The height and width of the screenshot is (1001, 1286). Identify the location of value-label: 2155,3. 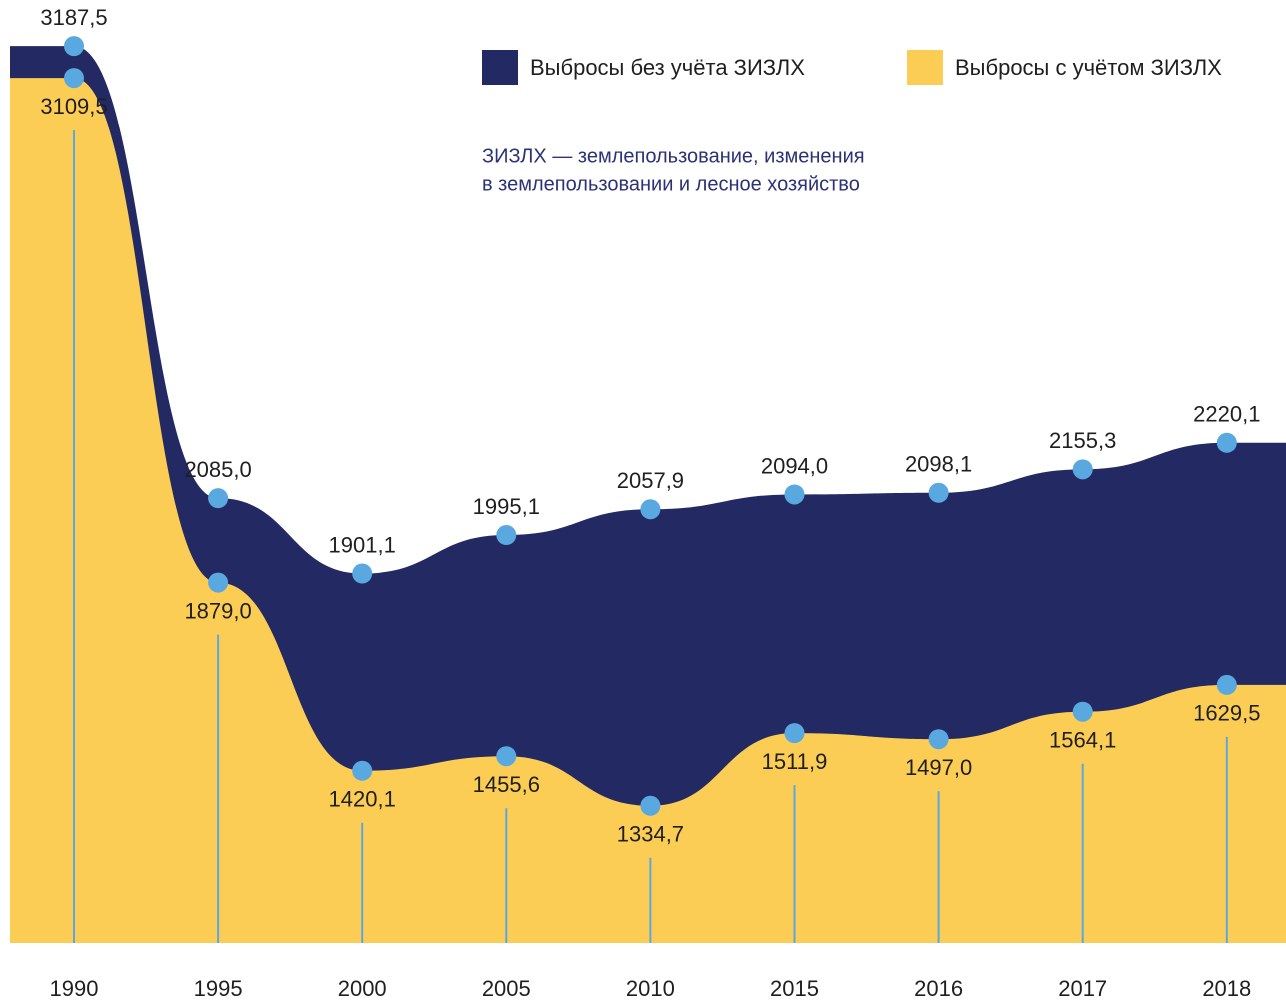
(1082, 440).